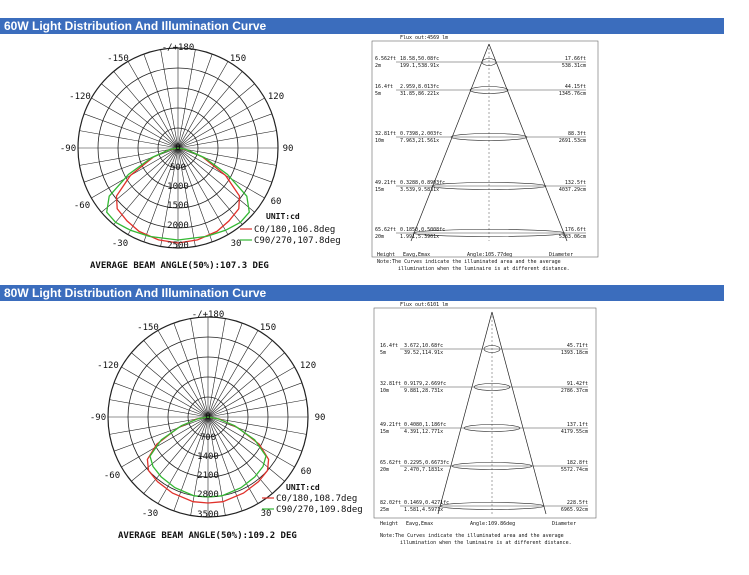  Describe the element at coordinates (421, 134) in the screenshot. I see `row-value: 0.7398,2.003fc` at that location.